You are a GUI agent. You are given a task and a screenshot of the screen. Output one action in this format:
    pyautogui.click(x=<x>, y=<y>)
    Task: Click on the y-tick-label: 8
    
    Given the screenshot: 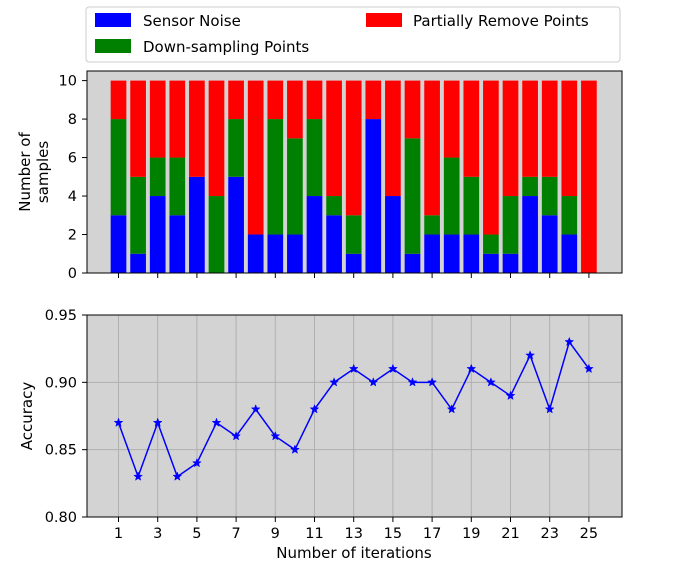 What is the action you would take?
    pyautogui.click(x=72, y=120)
    